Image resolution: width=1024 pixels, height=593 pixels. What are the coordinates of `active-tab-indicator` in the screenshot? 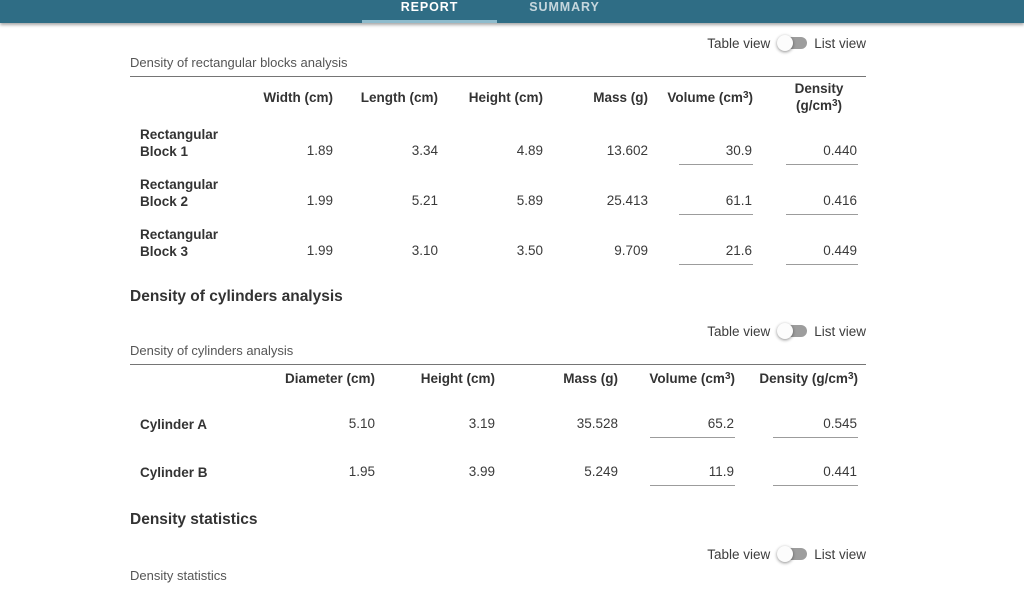 It's located at (429, 21).